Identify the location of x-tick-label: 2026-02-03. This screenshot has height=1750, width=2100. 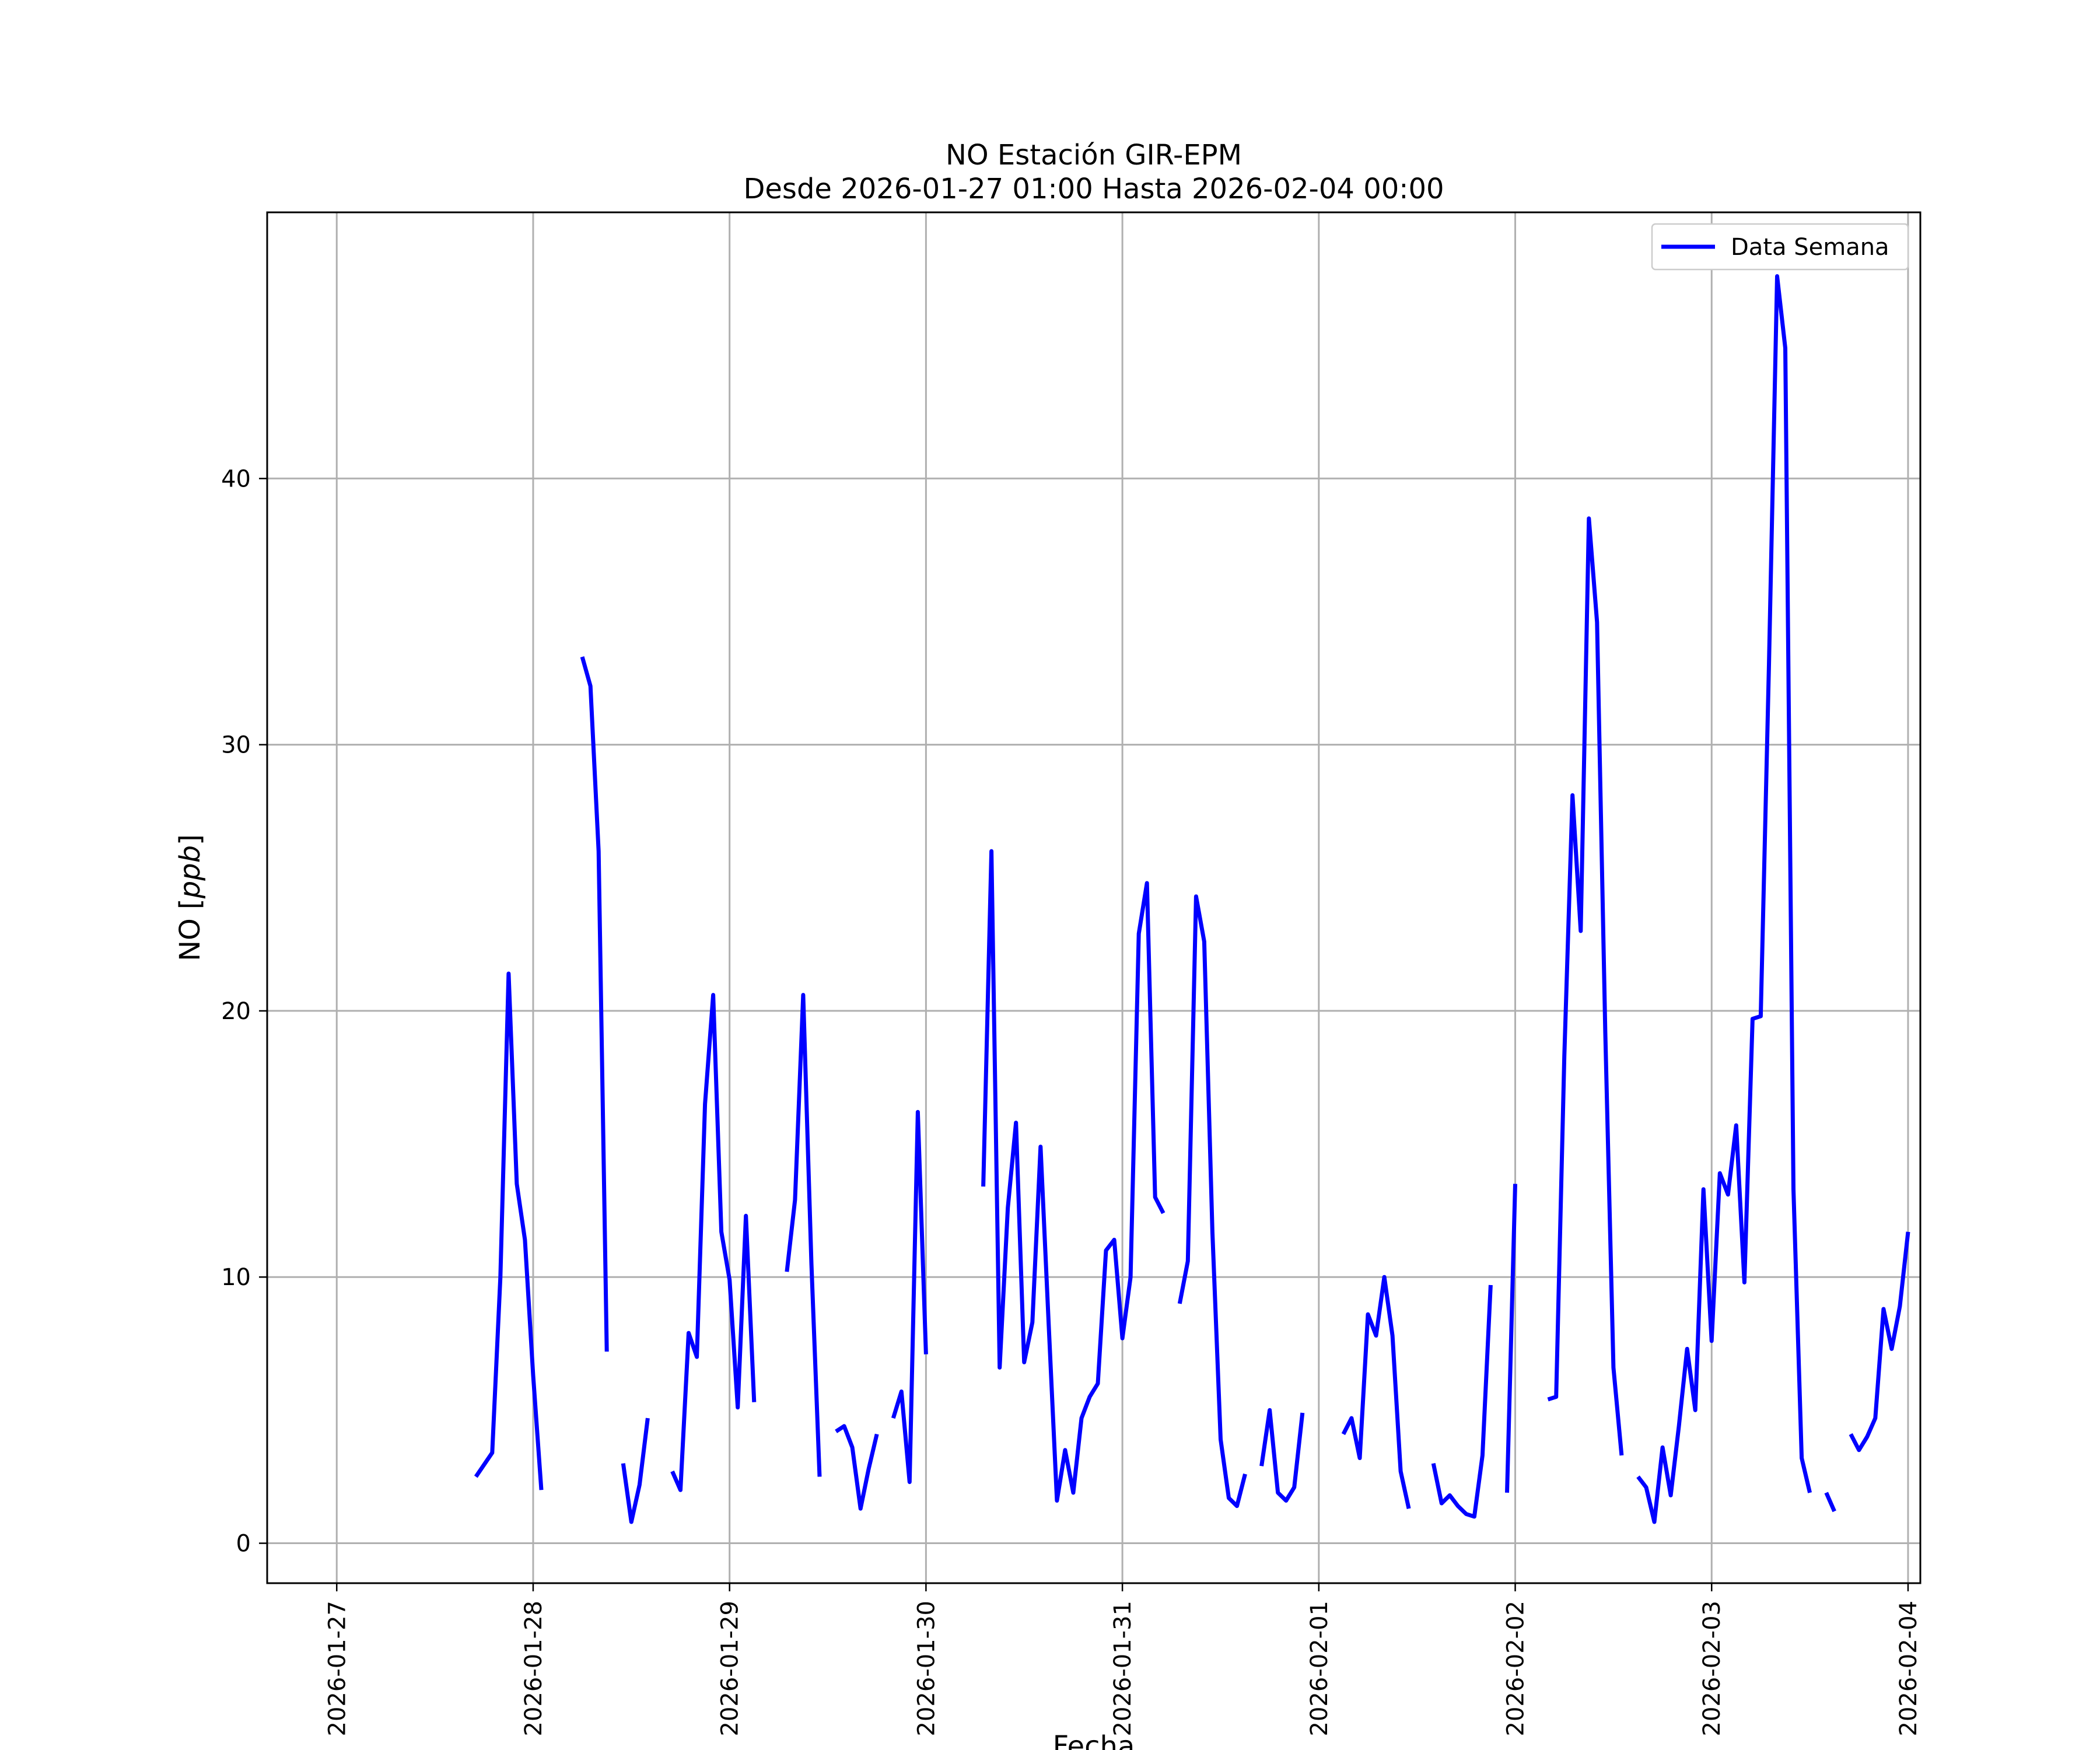
(1712, 1668).